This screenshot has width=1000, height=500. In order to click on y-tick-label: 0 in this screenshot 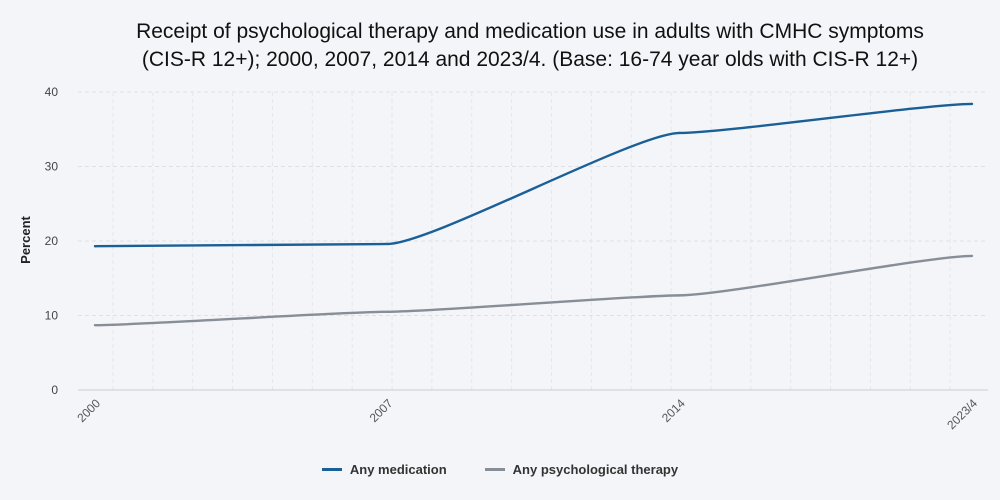, I will do `click(54, 390)`.